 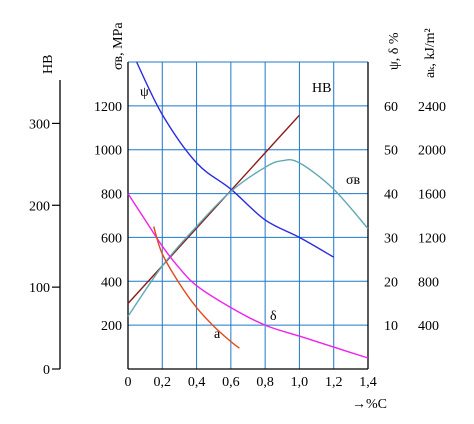 What do you see at coordinates (428, 326) in the screenshot?
I see `ak-tick-label: 400` at bounding box center [428, 326].